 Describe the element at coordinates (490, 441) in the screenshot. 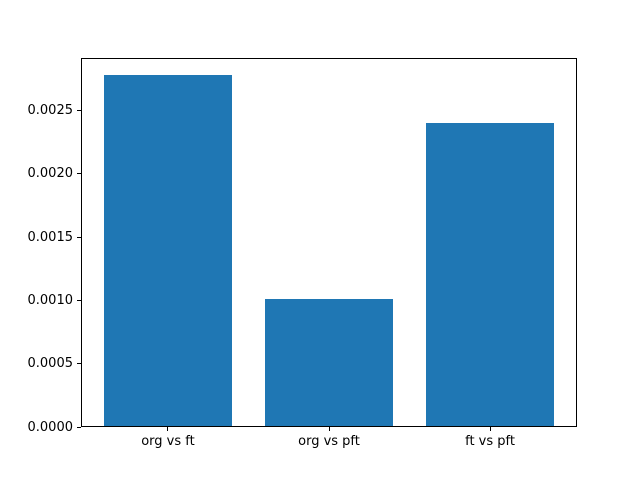

I see `x-tick-label: ft vs pft` at that location.